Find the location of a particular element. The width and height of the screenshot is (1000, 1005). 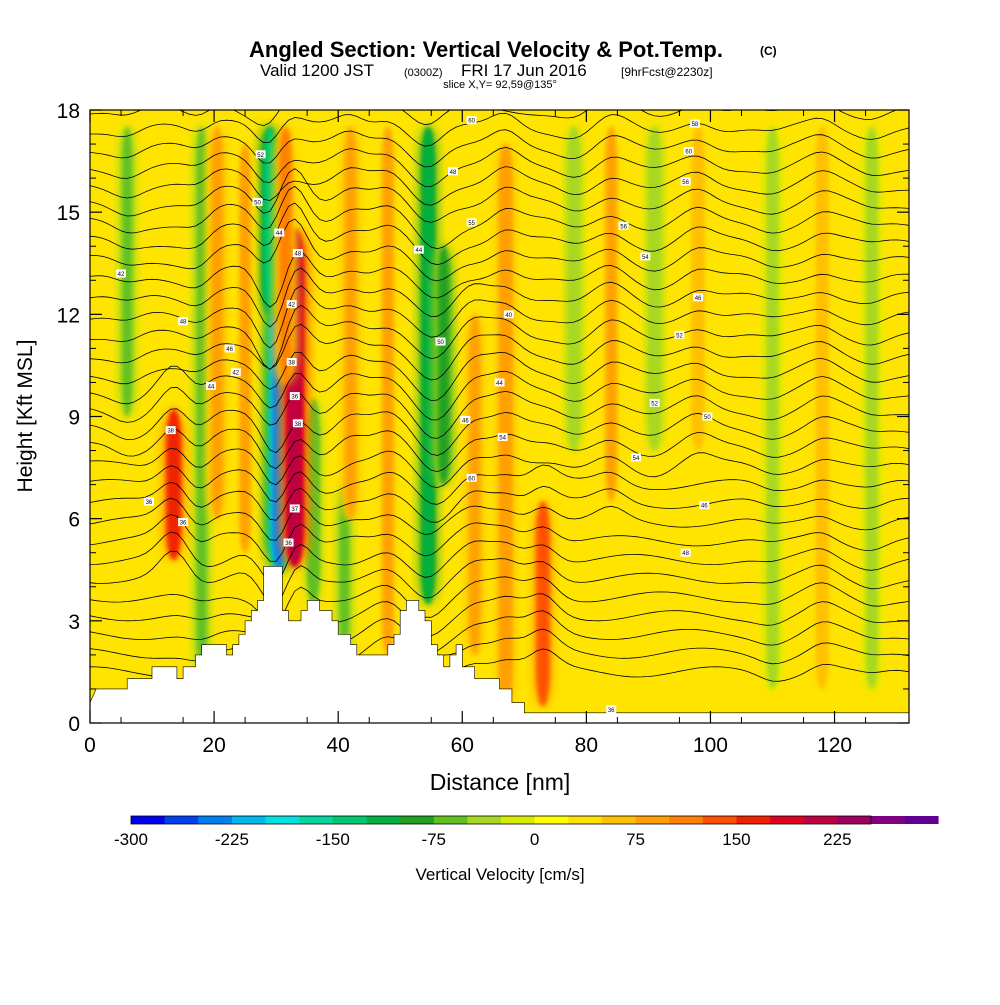

colorbar-label: Vertical Velocity [cm/s] is located at coordinates (499, 874).